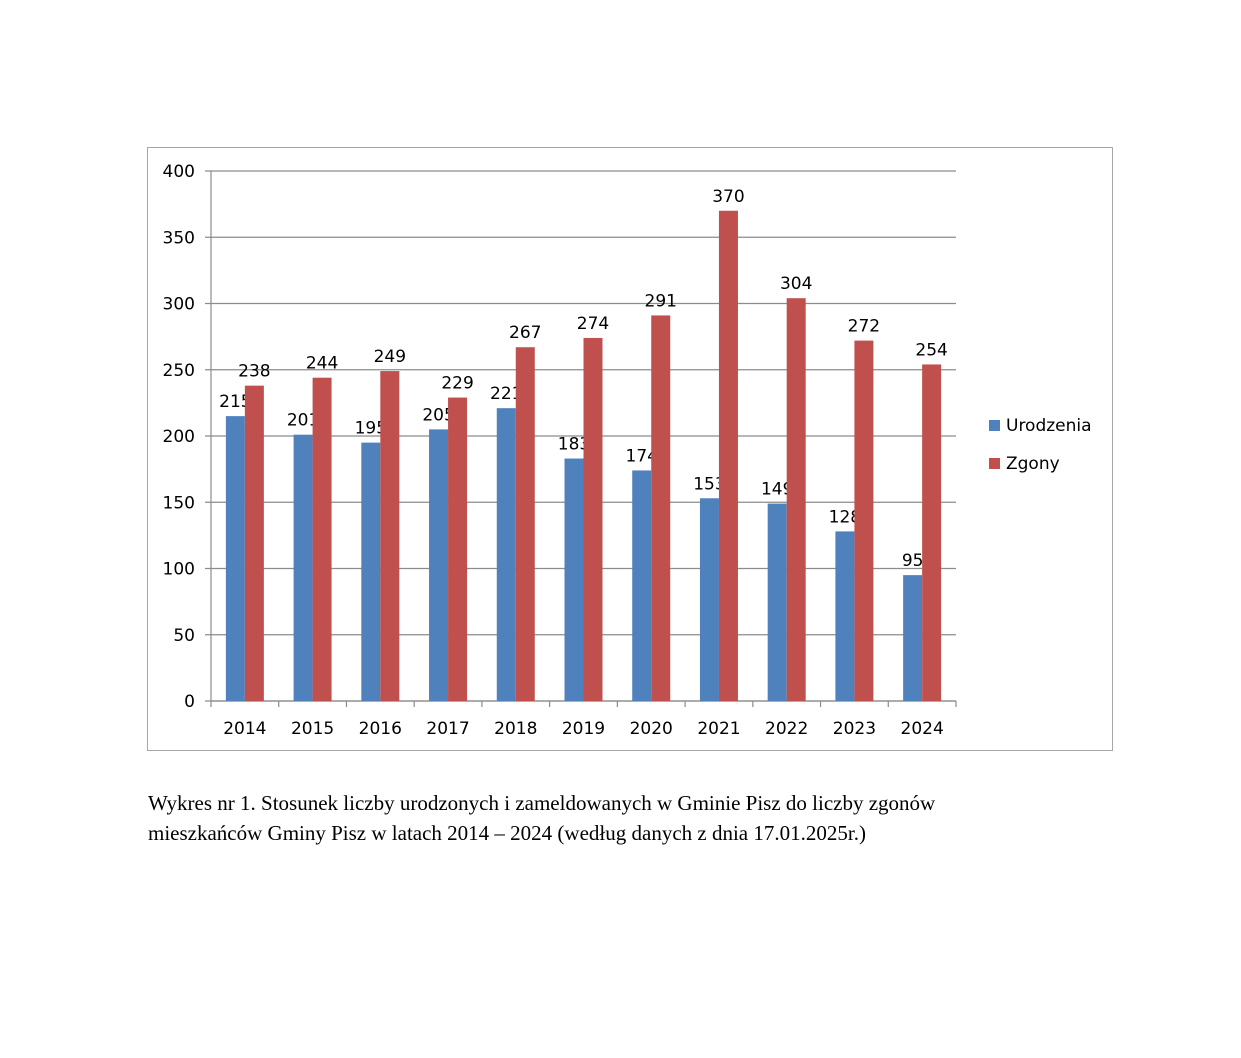 The image size is (1241, 1058). Describe the element at coordinates (457, 384) in the screenshot. I see `data-label-zgony: 229` at that location.